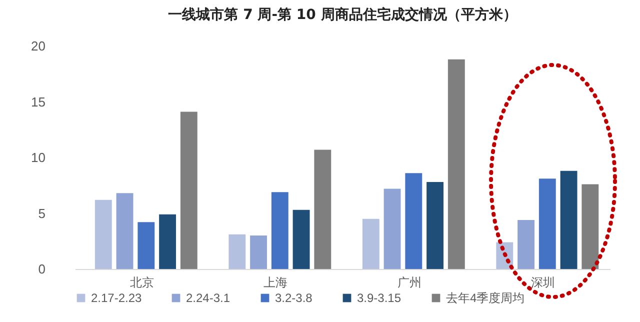 The width and height of the screenshot is (640, 322). What do you see at coordinates (294, 298) in the screenshot?
I see `legend-label: 3.2-3.8` at bounding box center [294, 298].